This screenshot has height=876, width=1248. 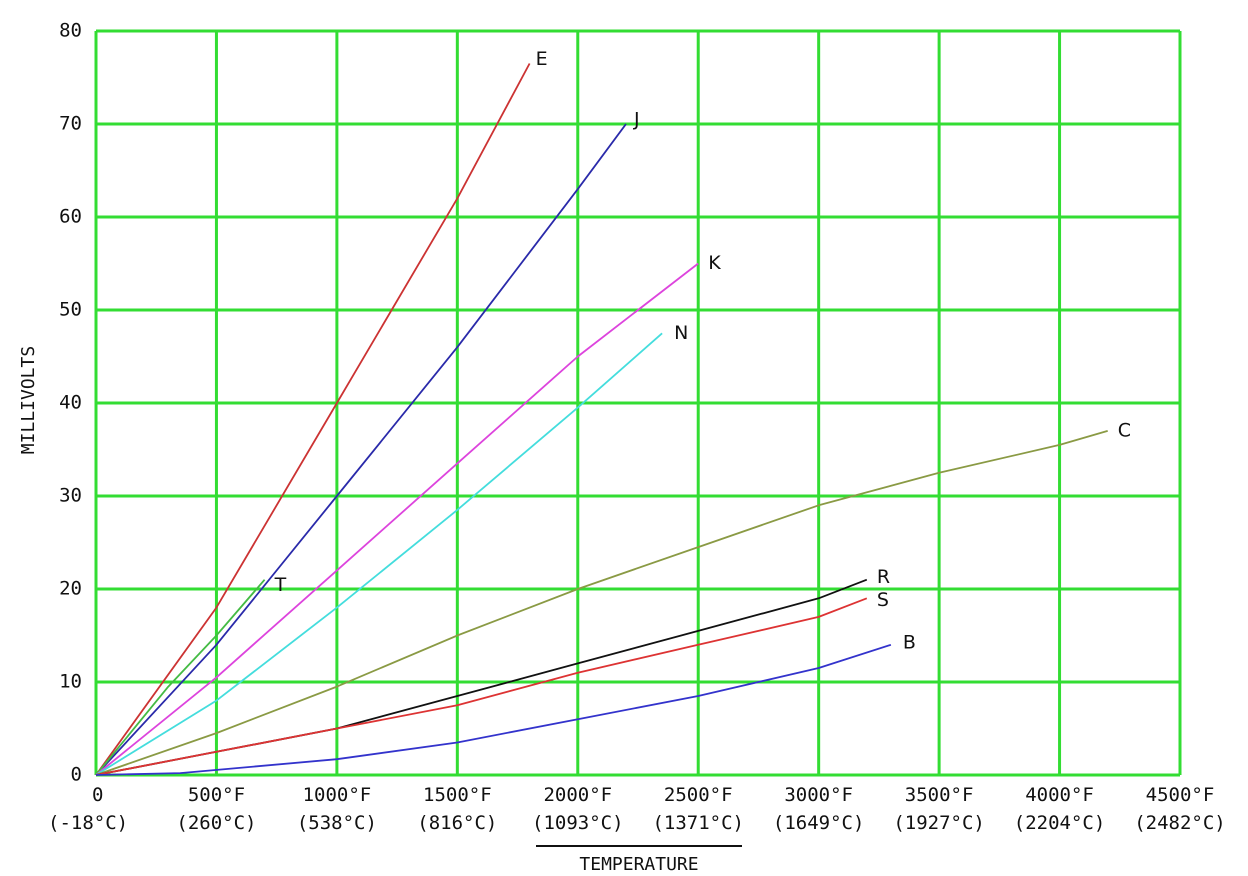 I want to click on x-tick-sublabel: (1093°C), so click(x=578, y=823).